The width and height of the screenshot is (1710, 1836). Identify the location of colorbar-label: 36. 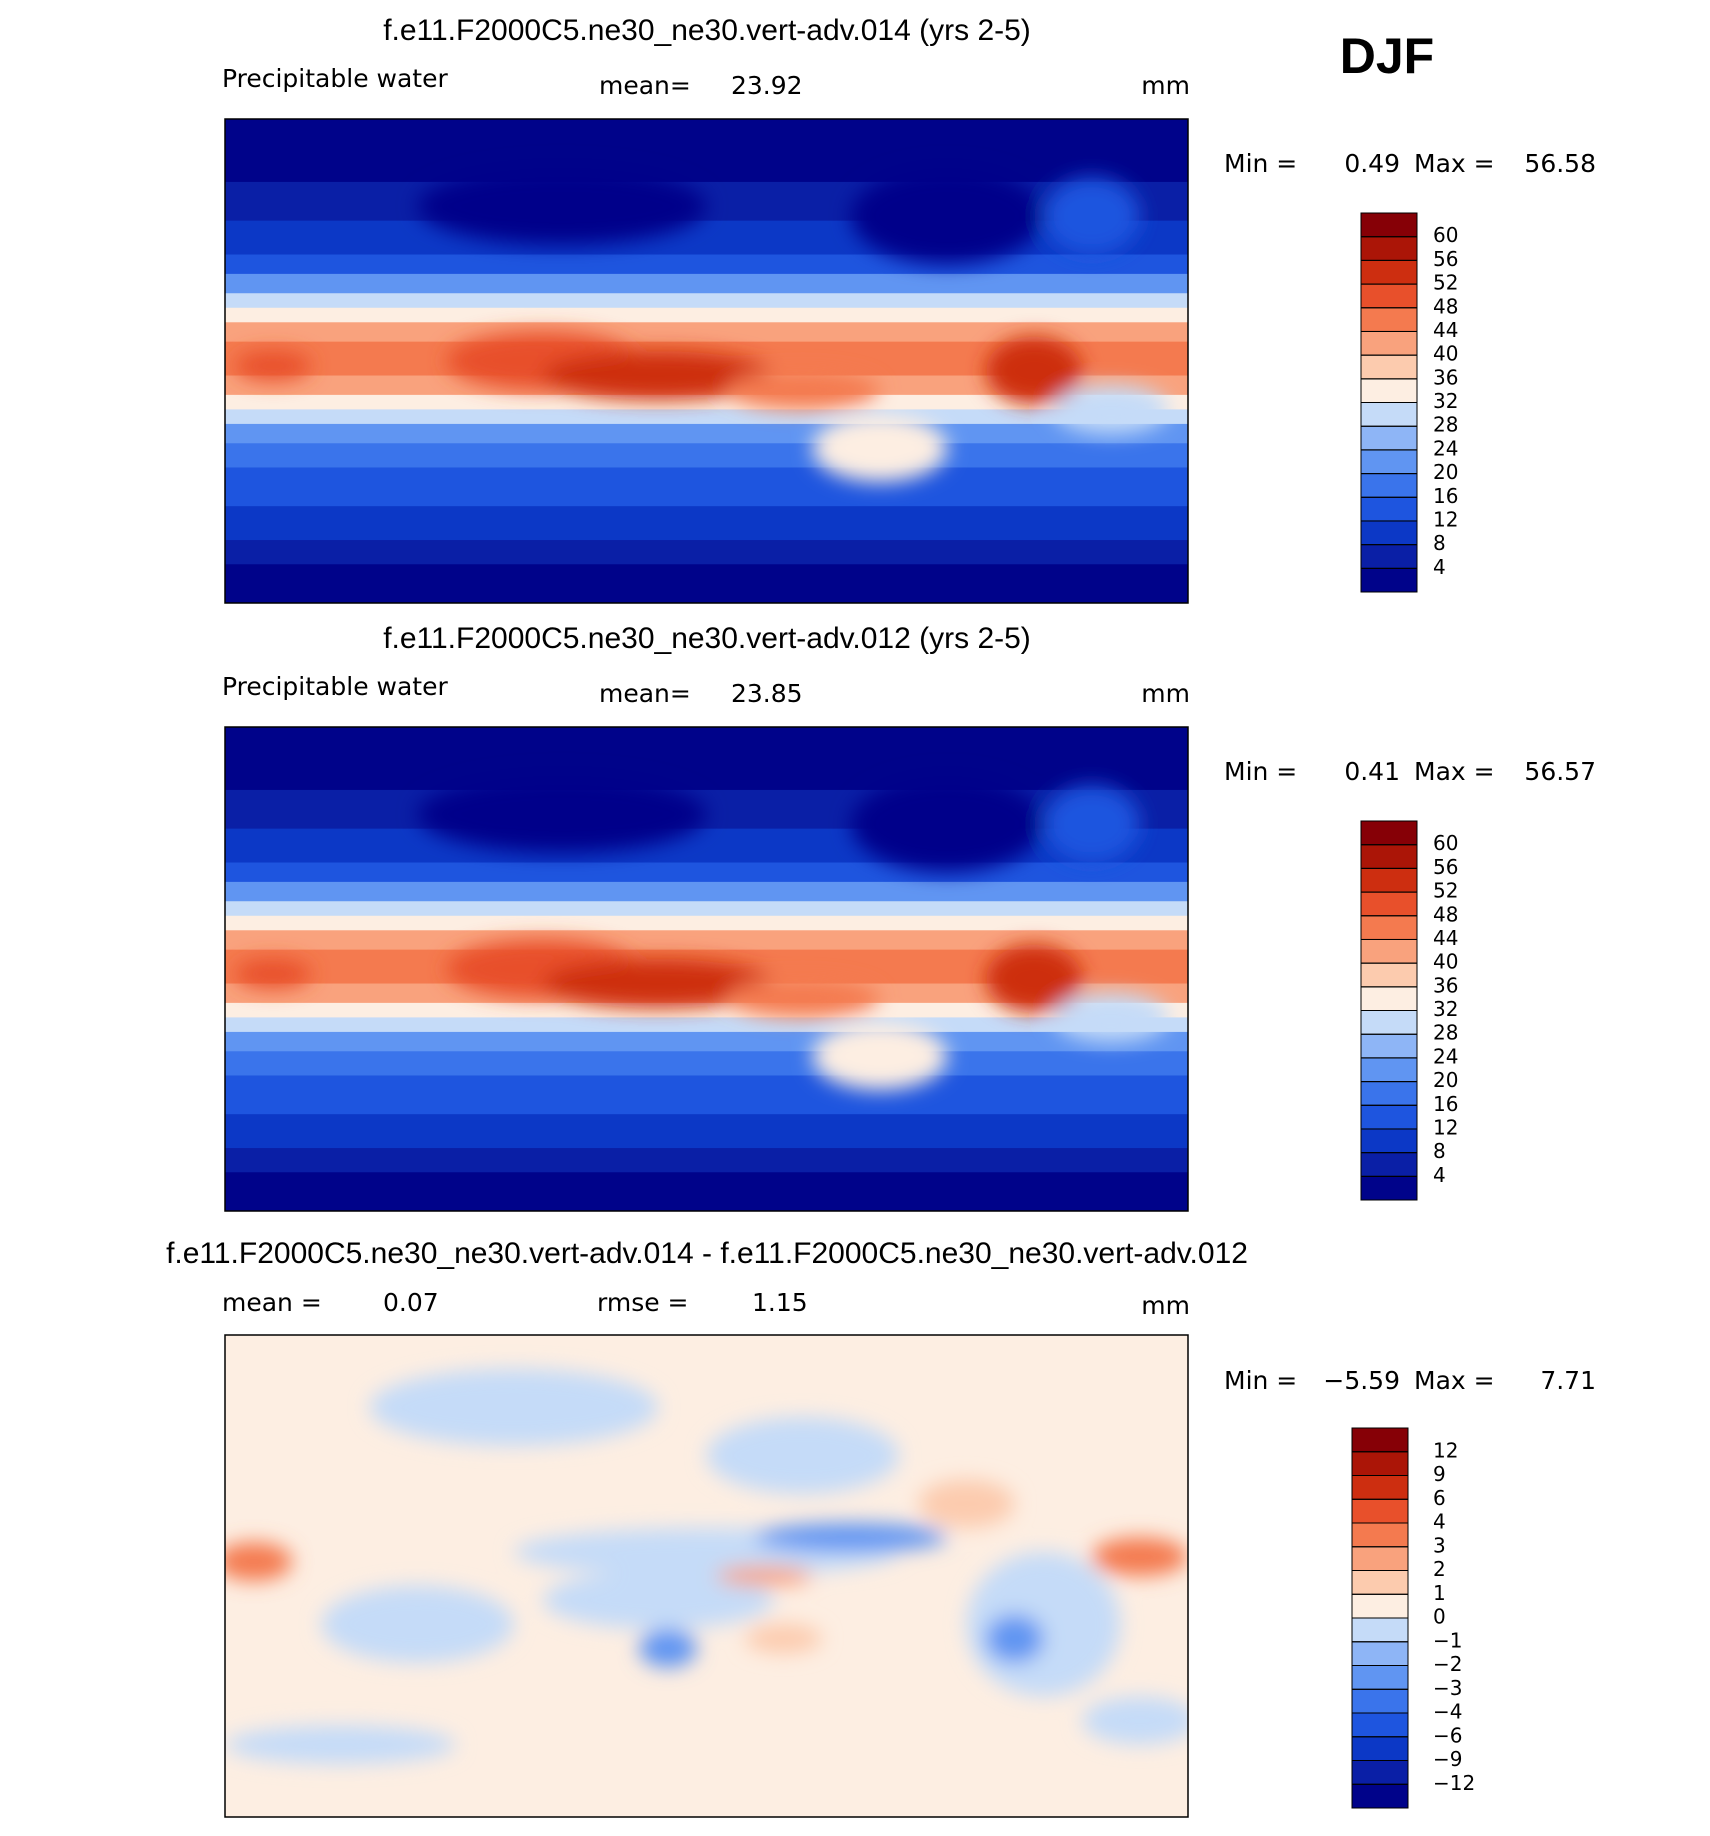
(1445, 985).